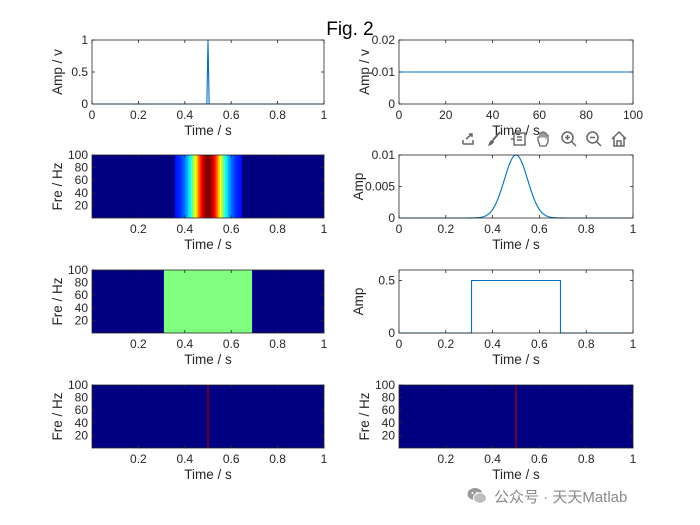 The width and height of the screenshot is (700, 525). What do you see at coordinates (493, 115) in the screenshot?
I see `x-tick-label: 40` at bounding box center [493, 115].